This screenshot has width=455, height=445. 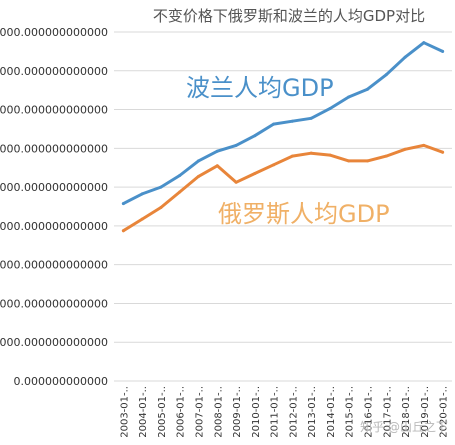 I want to click on y-tick-label: 14000.000000000000, so click(x=54, y=110).